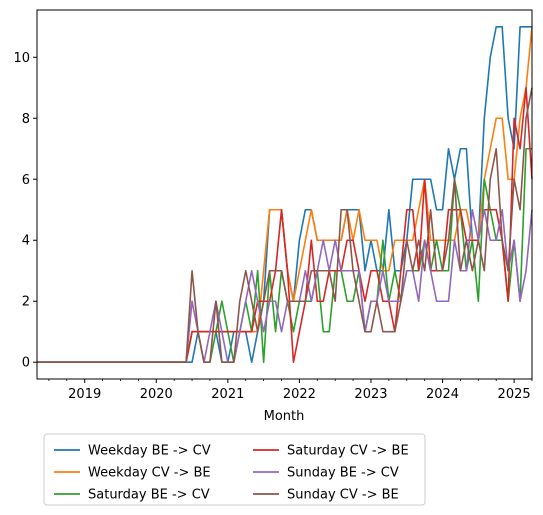 This screenshot has height=515, width=543. Describe the element at coordinates (26, 241) in the screenshot. I see `y-tick-label: 4` at that location.